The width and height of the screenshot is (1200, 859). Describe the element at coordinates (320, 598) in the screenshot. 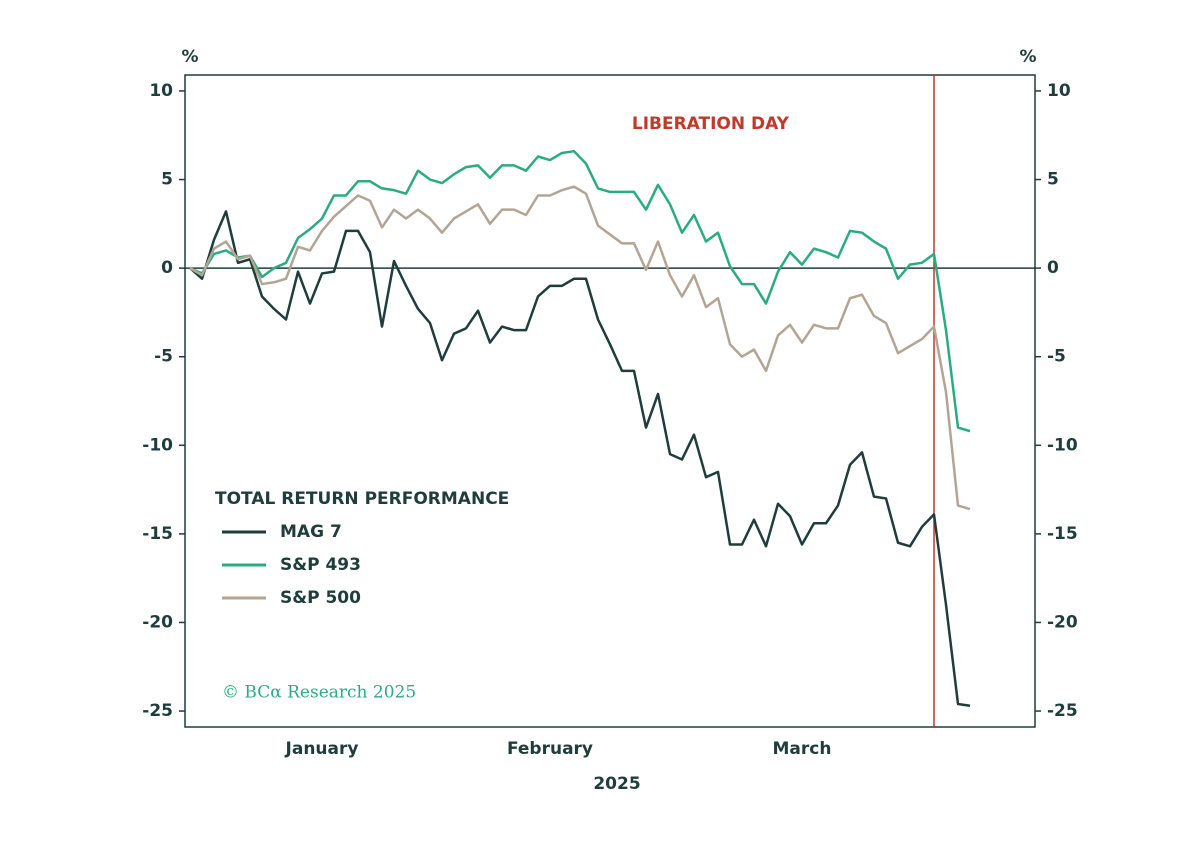

I see `legend-label: S&P 500` at that location.